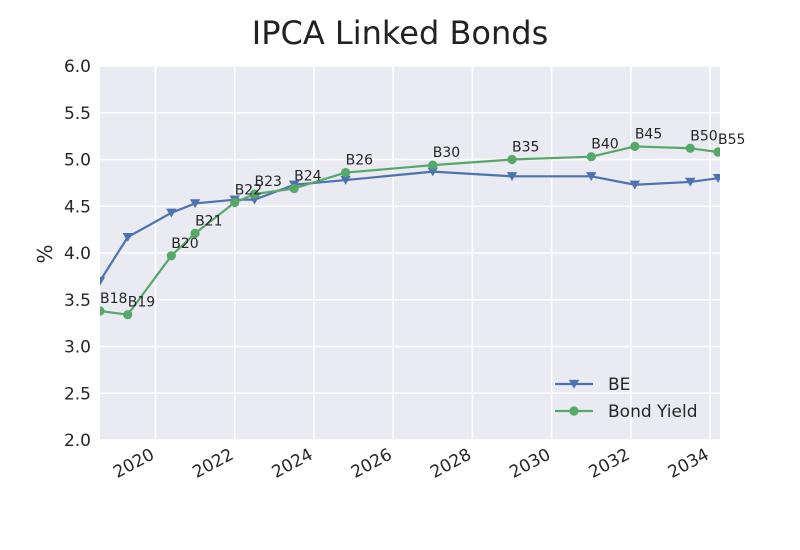 The height and width of the screenshot is (550, 800). I want to click on y-tick-label: 2.0, so click(77, 441).